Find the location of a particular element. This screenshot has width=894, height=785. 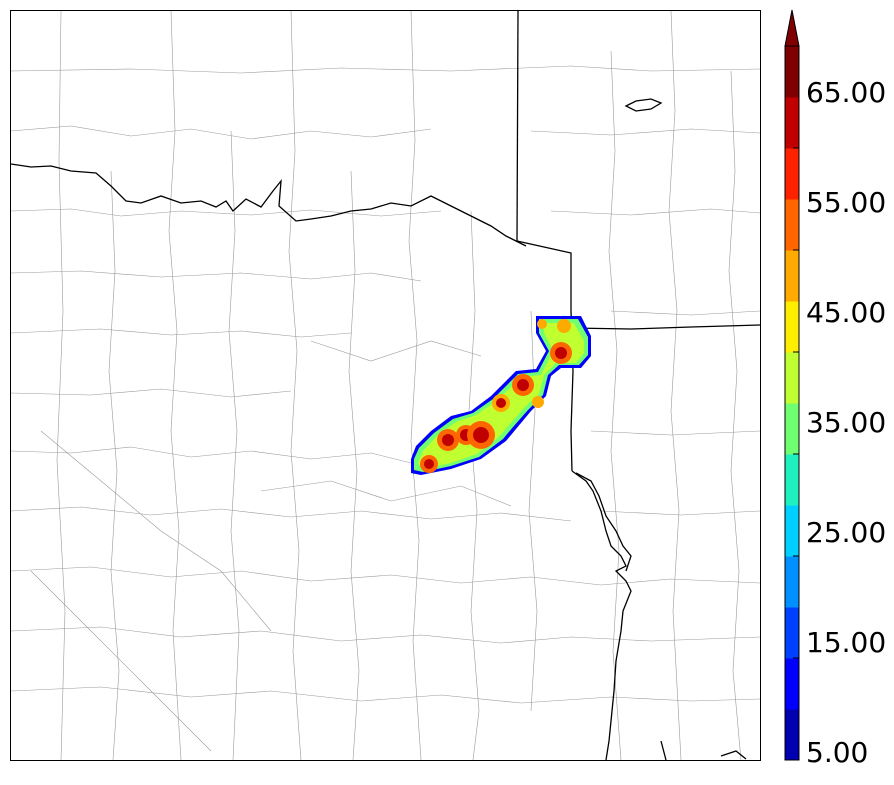

colorbar is located at coordinates (792, 385).